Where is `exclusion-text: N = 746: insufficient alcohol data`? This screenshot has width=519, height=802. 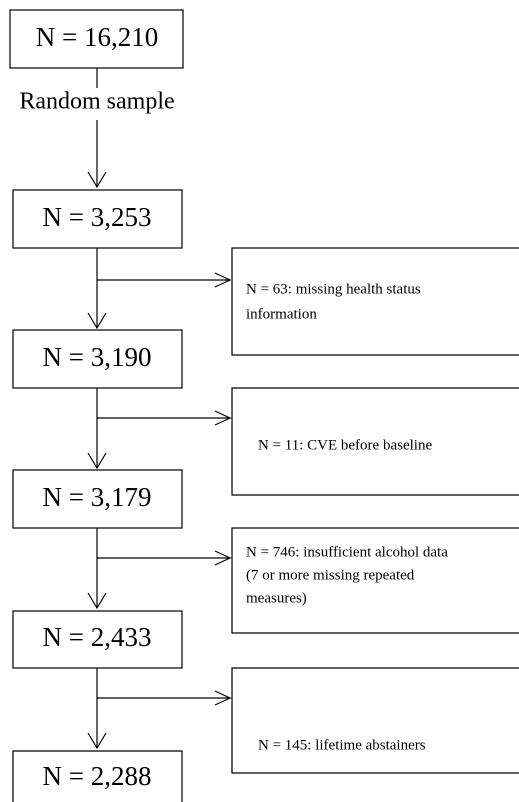 exclusion-text: N = 746: insufficient alcohol data is located at coordinates (347, 552).